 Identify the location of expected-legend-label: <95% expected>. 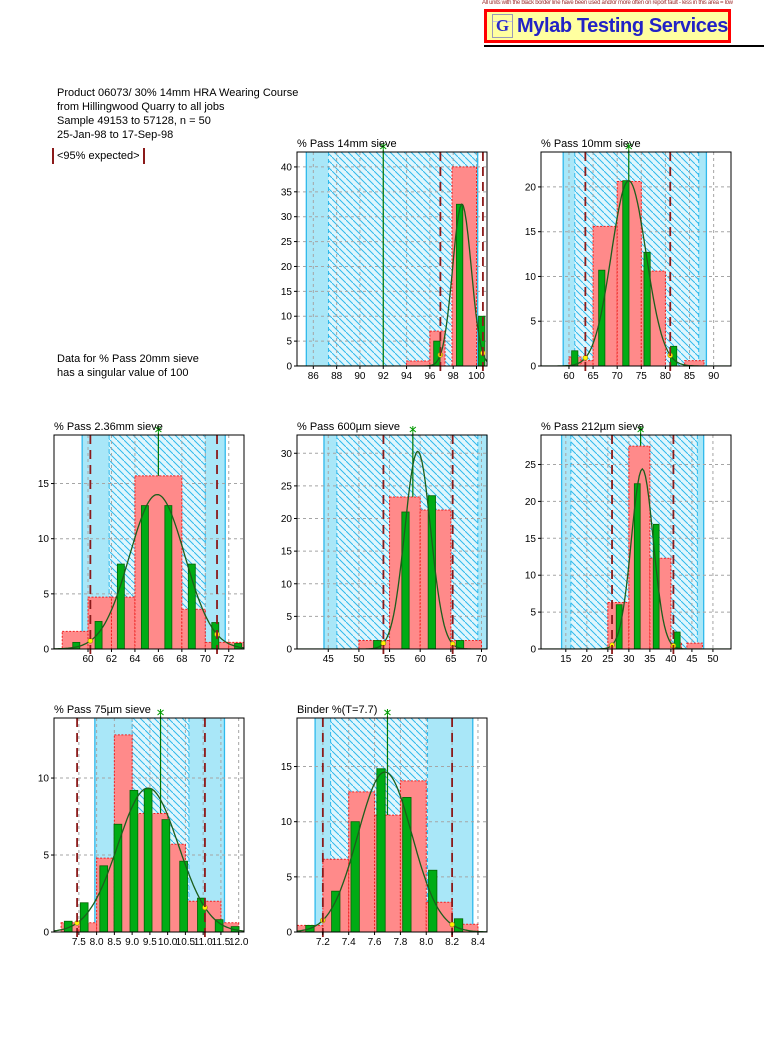
(98, 156).